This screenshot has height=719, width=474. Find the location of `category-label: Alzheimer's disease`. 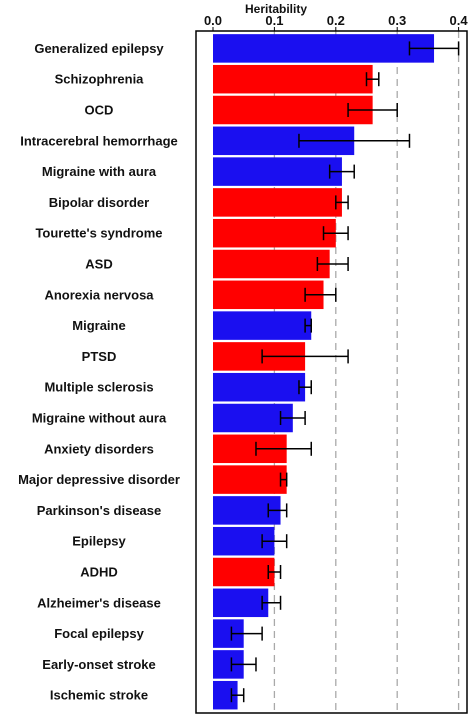

category-label: Alzheimer's disease is located at coordinates (99, 602).